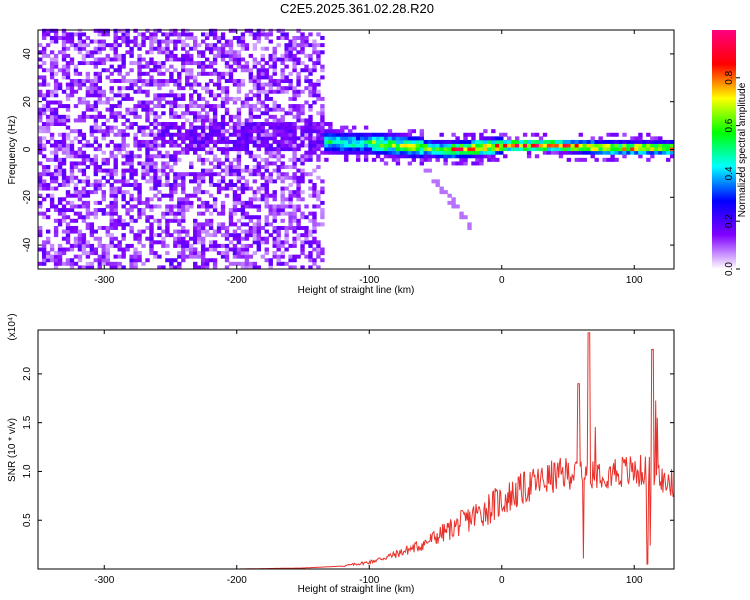 This screenshot has height=600, width=750. I want to click on colorbar-label: Normalized spectral amplitude, so click(742, 149).